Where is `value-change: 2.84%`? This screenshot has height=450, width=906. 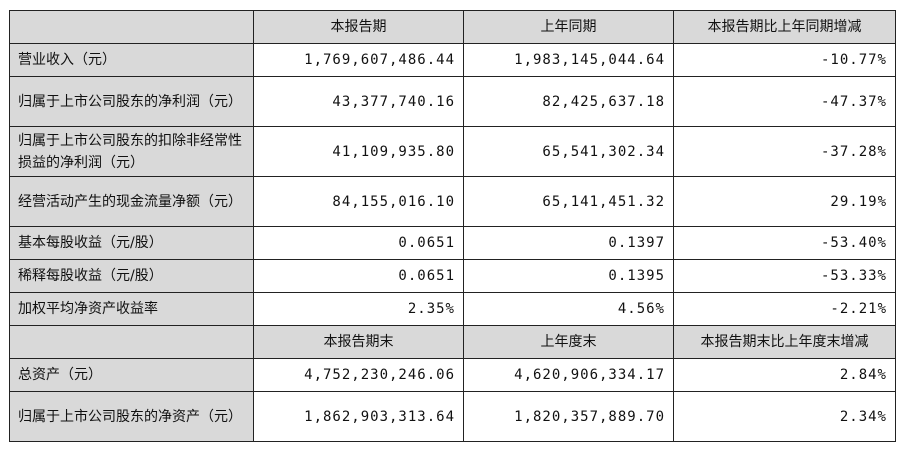 value-change: 2.84% is located at coordinates (784, 375).